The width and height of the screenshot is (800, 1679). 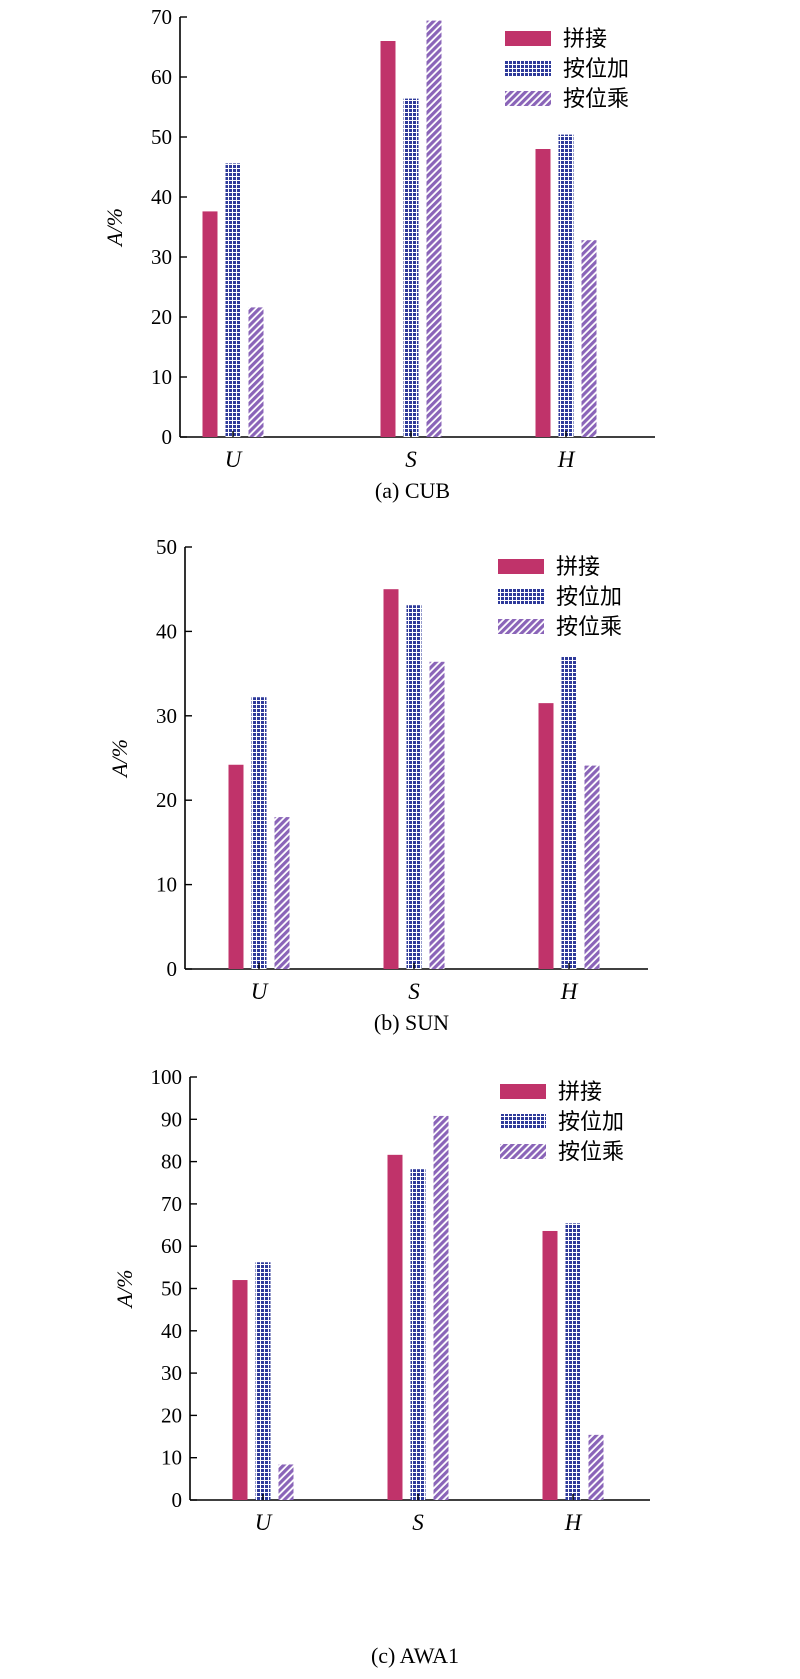 I want to click on chart-caption: (b) SUN, so click(x=411, y=1022).